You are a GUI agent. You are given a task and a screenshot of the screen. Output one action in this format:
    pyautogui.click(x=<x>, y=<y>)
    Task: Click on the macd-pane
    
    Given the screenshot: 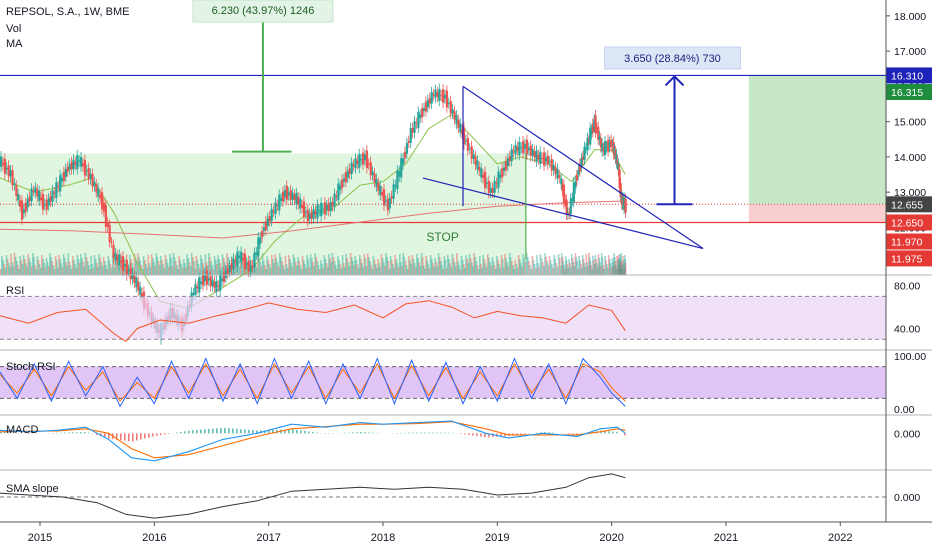 What is the action you would take?
    pyautogui.click(x=313, y=441)
    